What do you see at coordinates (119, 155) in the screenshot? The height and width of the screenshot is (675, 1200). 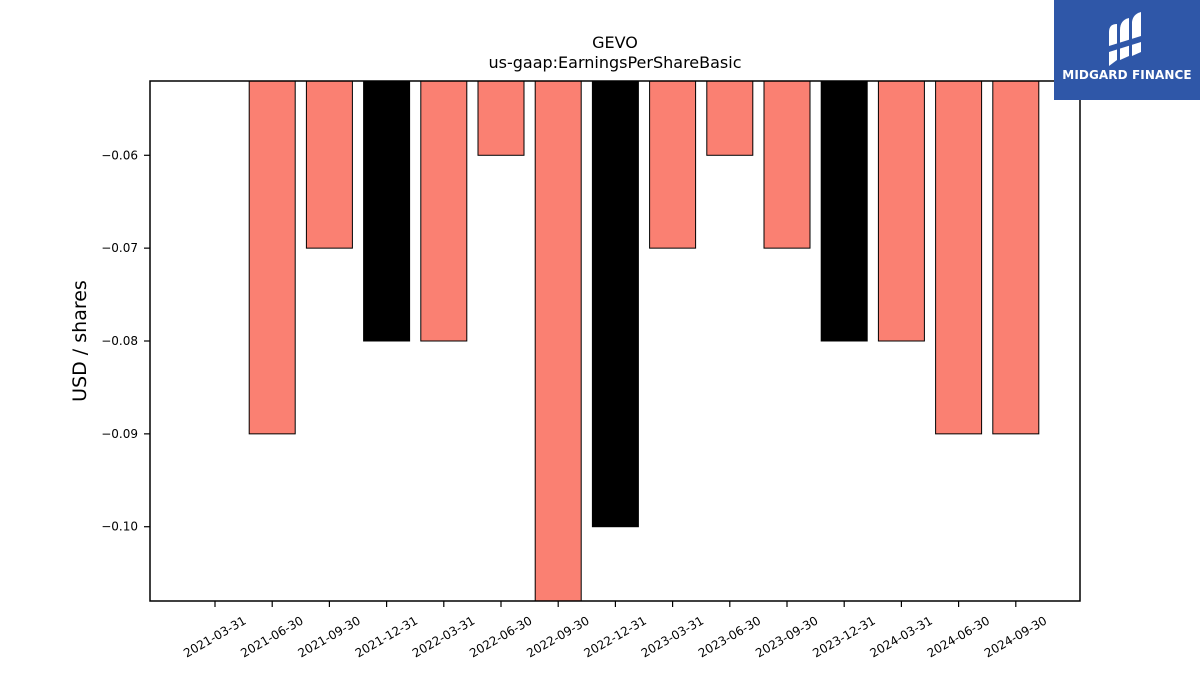 I see `y-tick-label: −0.06` at bounding box center [119, 155].